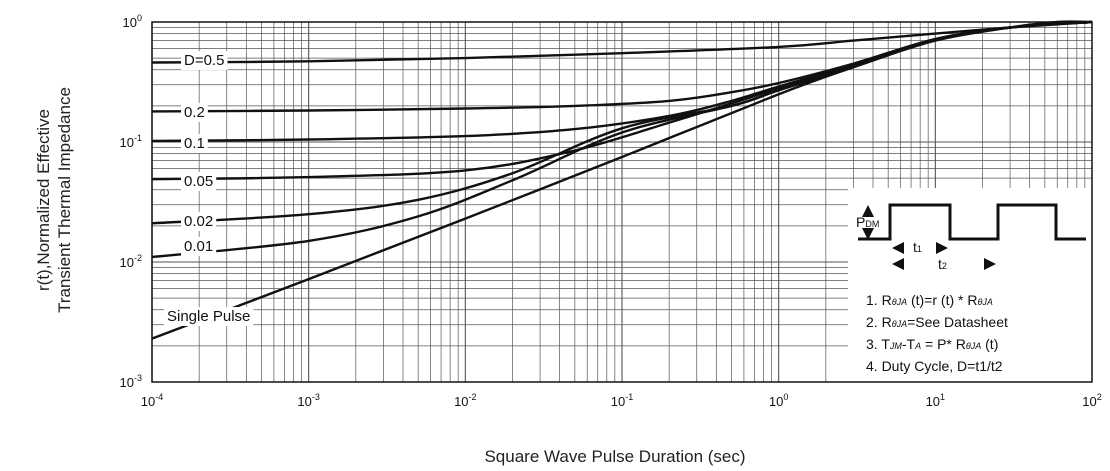 The width and height of the screenshot is (1110, 471). What do you see at coordinates (972, 222) in the screenshot?
I see `pulse-waveform` at bounding box center [972, 222].